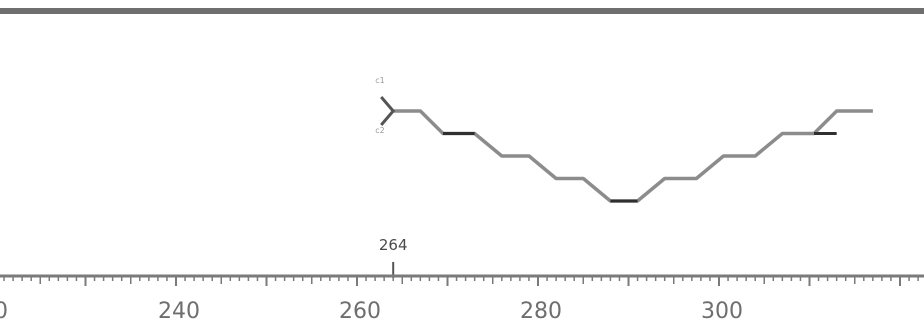 This screenshot has height=325, width=924. Describe the element at coordinates (388, 111) in the screenshot. I see `trace-fork-shape` at that location.